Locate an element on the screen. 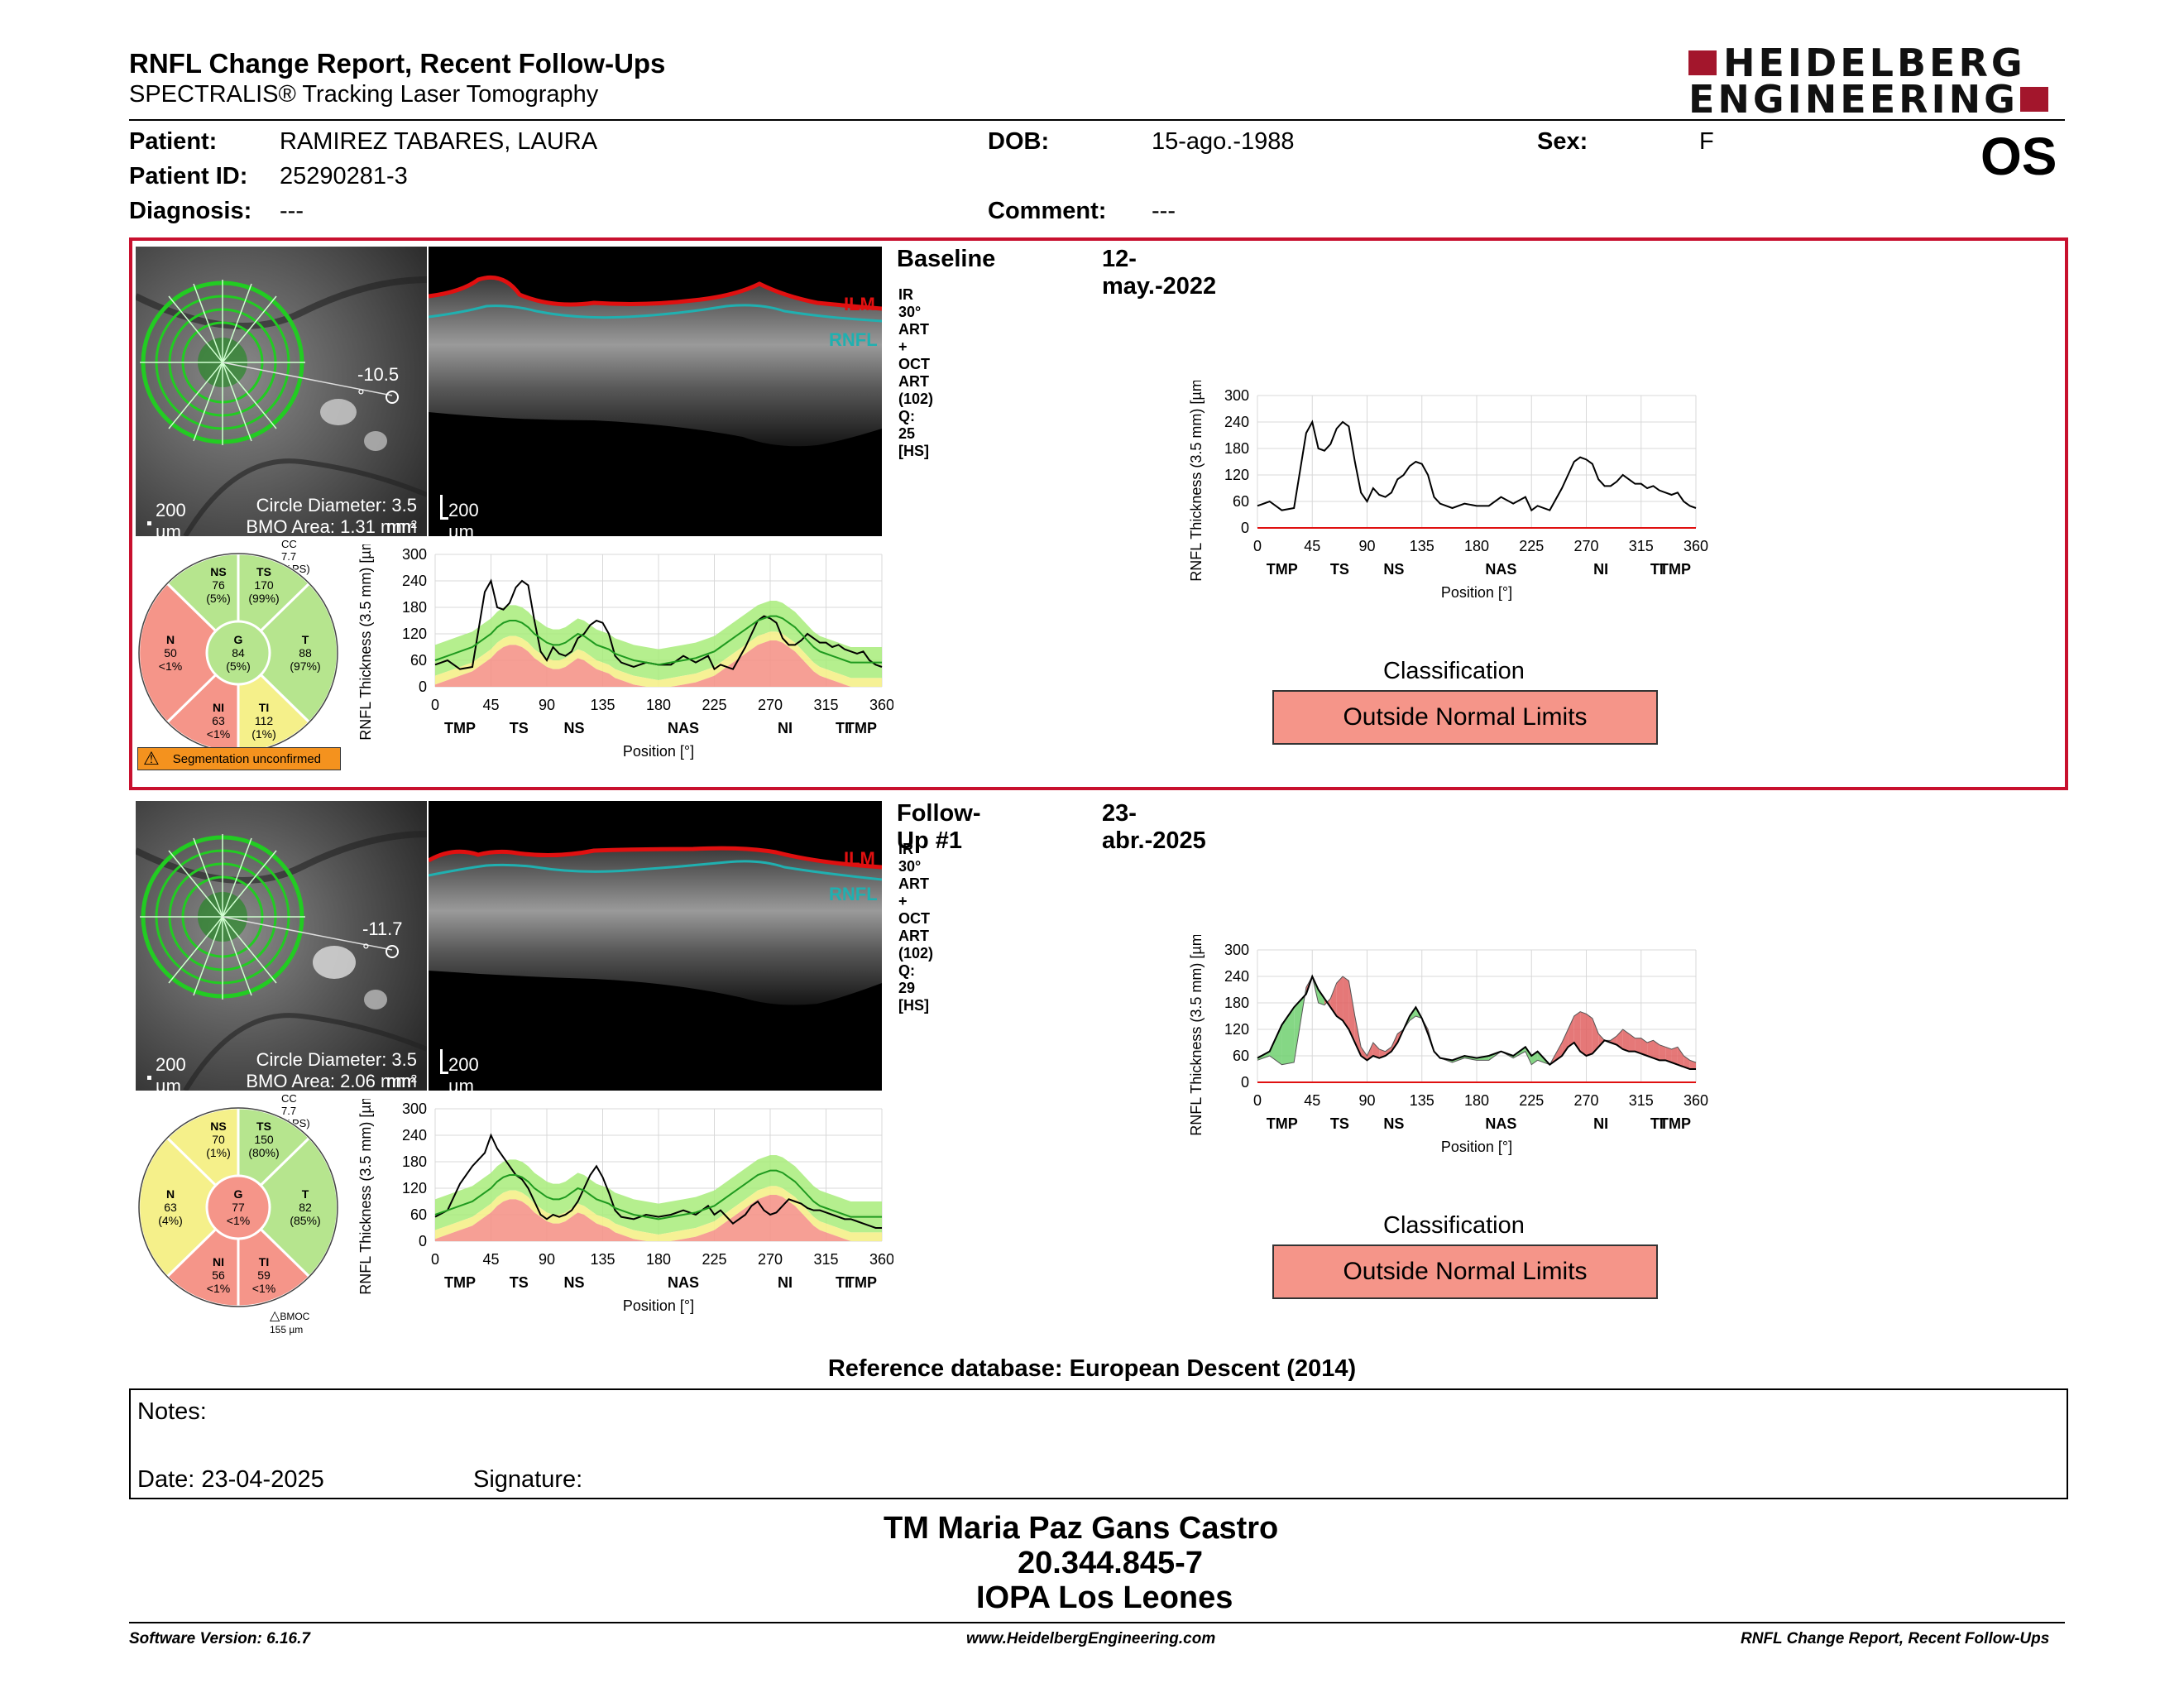 This screenshot has height=1688, width=2184. baseline-title: Baseline is located at coordinates (946, 259).